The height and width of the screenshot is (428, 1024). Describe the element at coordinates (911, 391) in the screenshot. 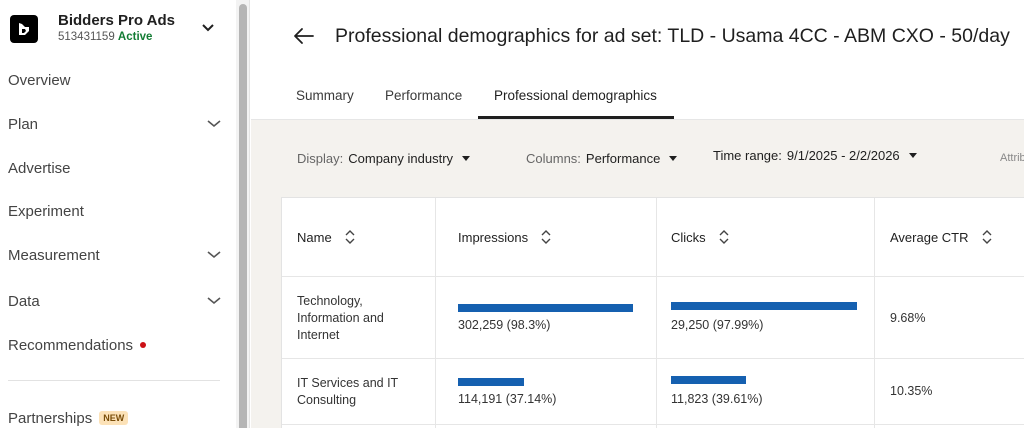

I see `ctr-value: 10.35%` at that location.